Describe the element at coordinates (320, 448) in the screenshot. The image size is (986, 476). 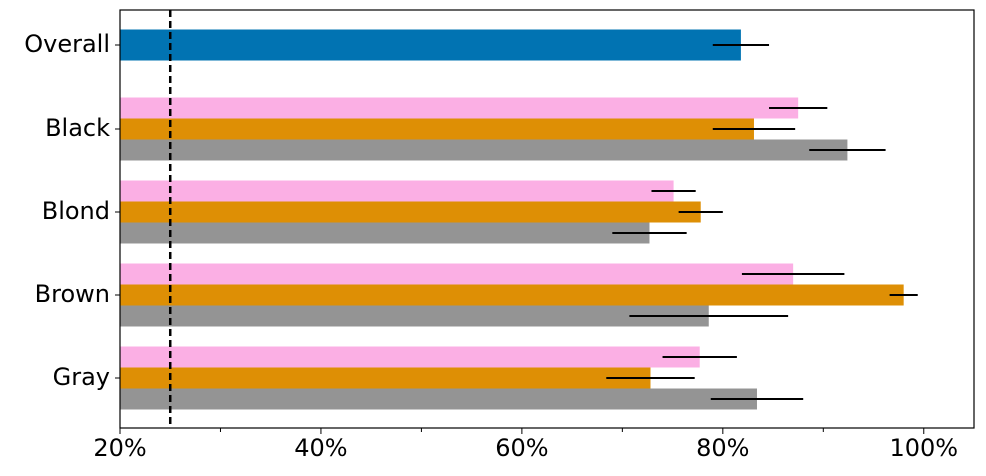
I see `x-tick-label: 40%` at that location.